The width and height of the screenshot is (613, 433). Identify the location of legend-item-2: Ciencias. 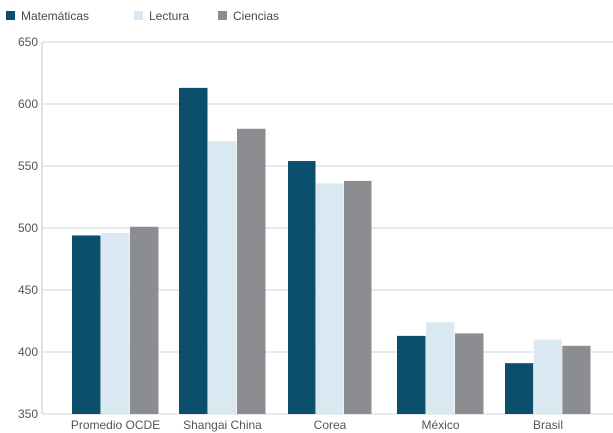
(248, 16).